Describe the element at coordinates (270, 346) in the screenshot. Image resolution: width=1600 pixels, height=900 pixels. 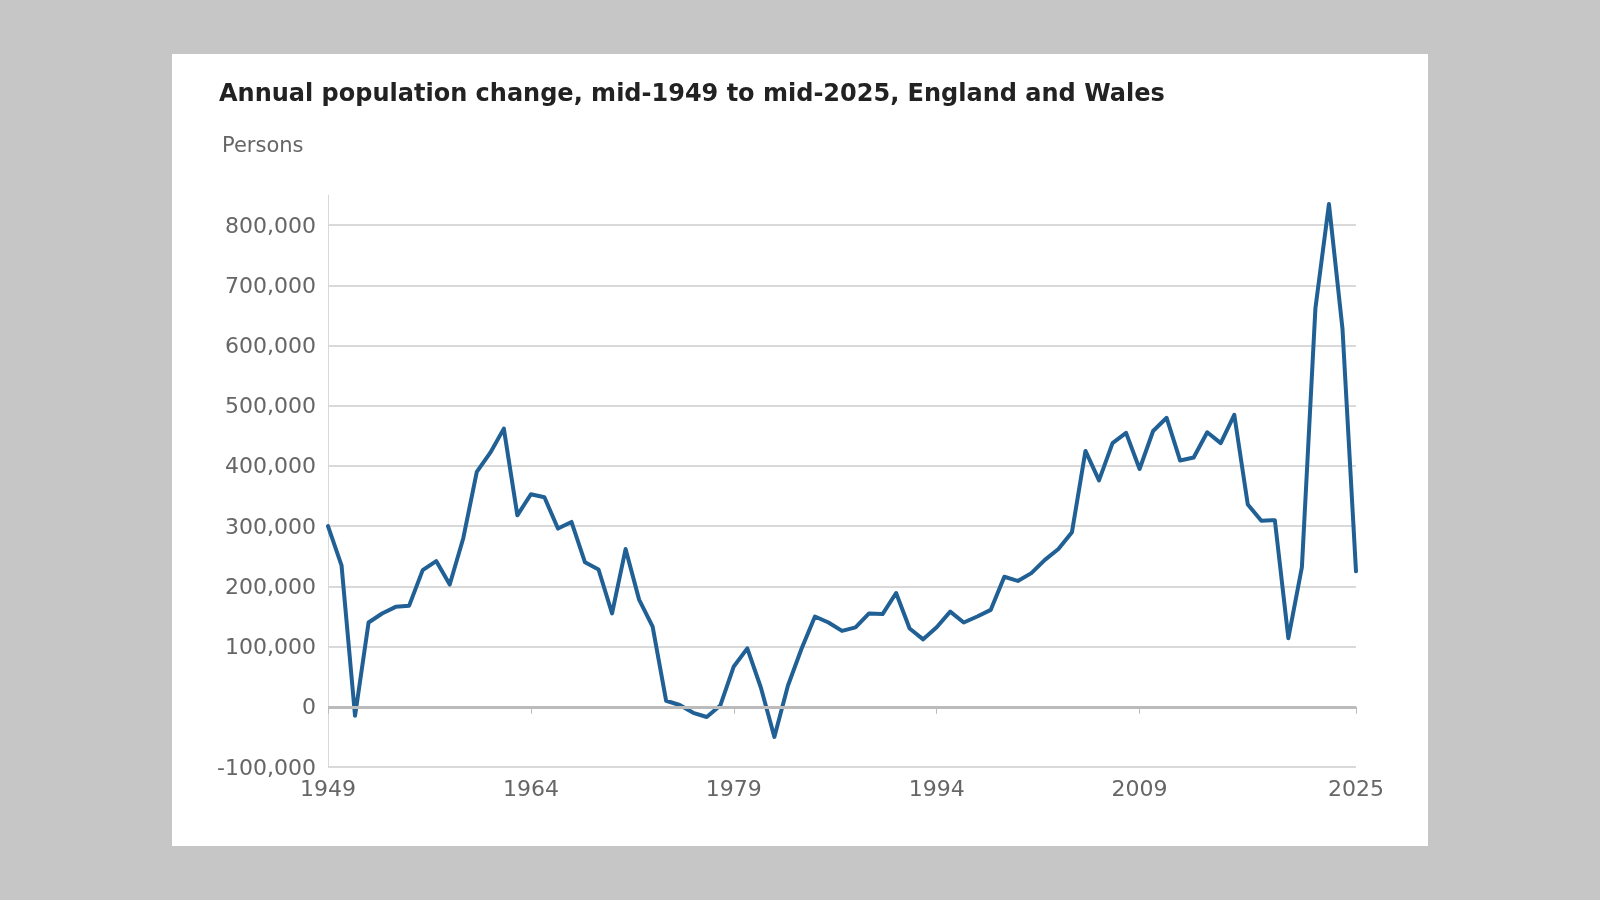
I see `y-tick-label: 600,000` at that location.